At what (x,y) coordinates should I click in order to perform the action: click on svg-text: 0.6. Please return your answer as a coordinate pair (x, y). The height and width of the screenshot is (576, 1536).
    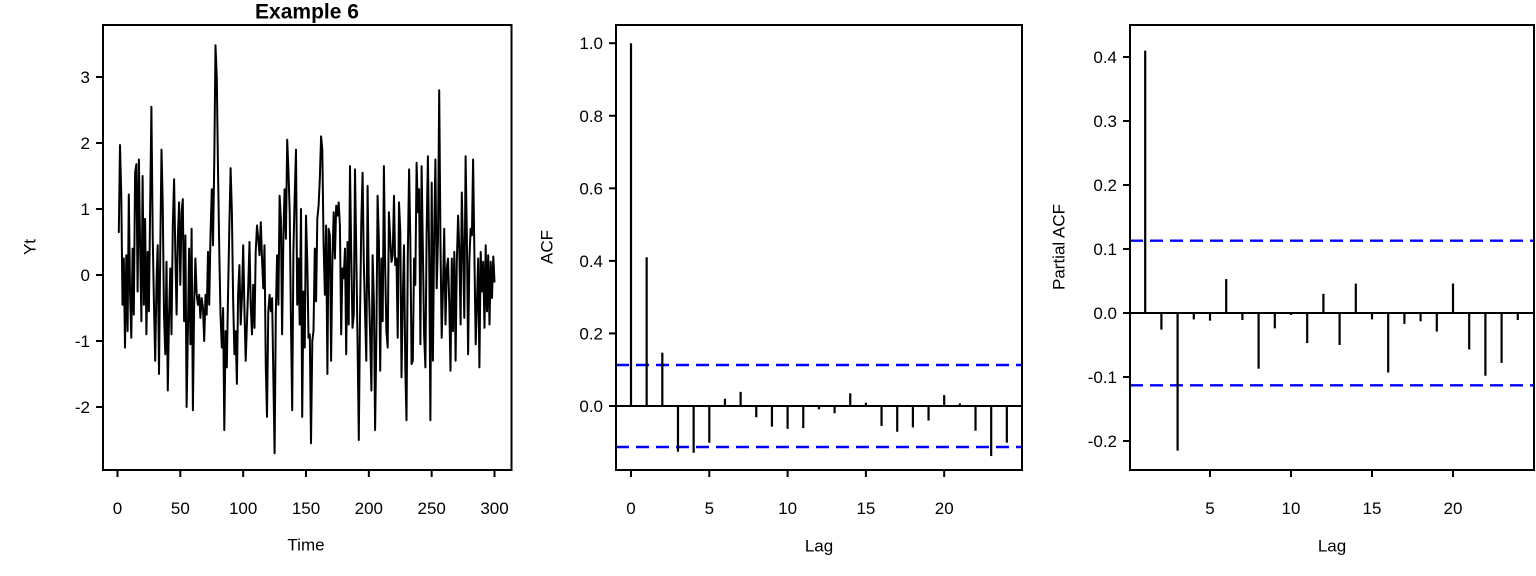
    Looking at the image, I should click on (591, 188).